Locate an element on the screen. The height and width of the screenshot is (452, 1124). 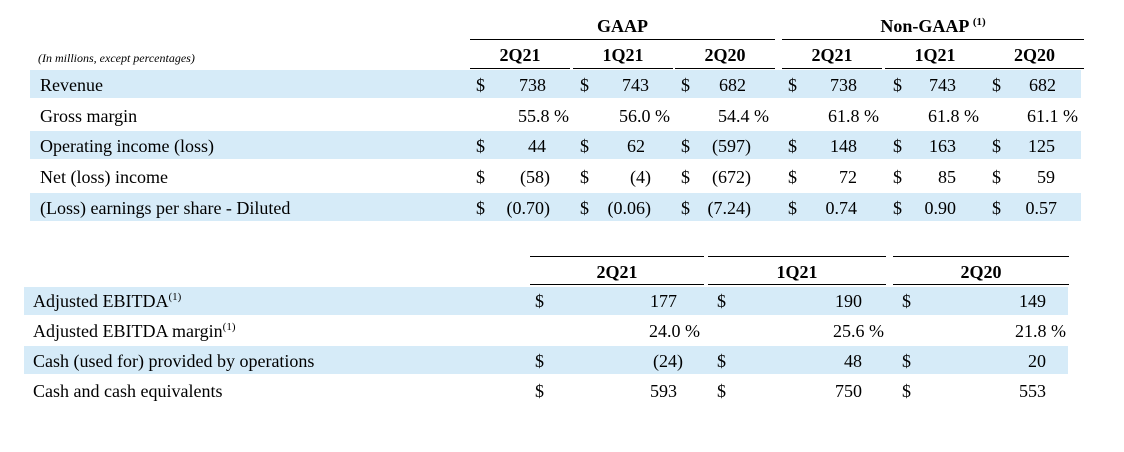
cell-value: (597) is located at coordinates (731, 146).